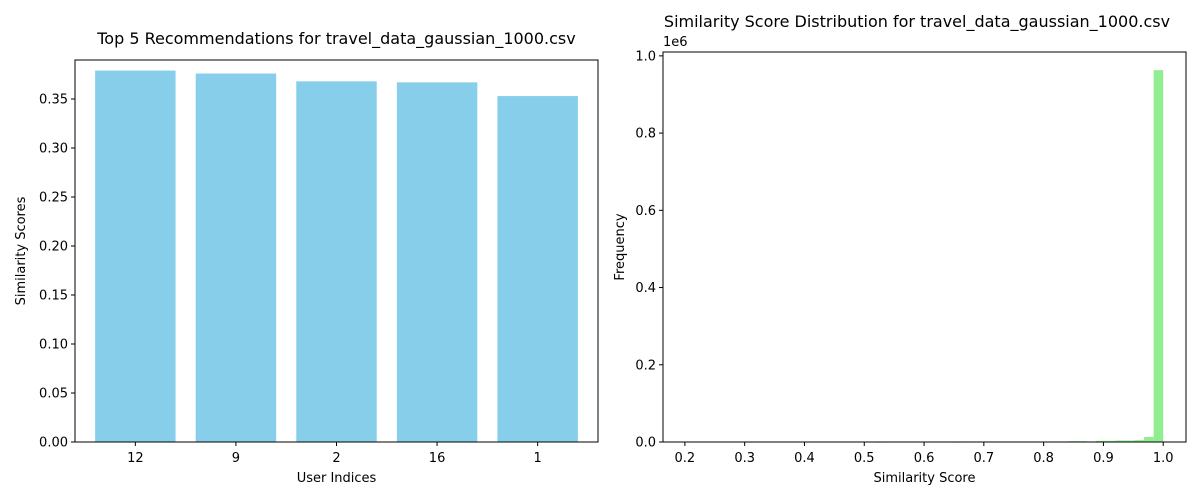  I want to click on x-axis-label: Similarity Score, so click(924, 478).